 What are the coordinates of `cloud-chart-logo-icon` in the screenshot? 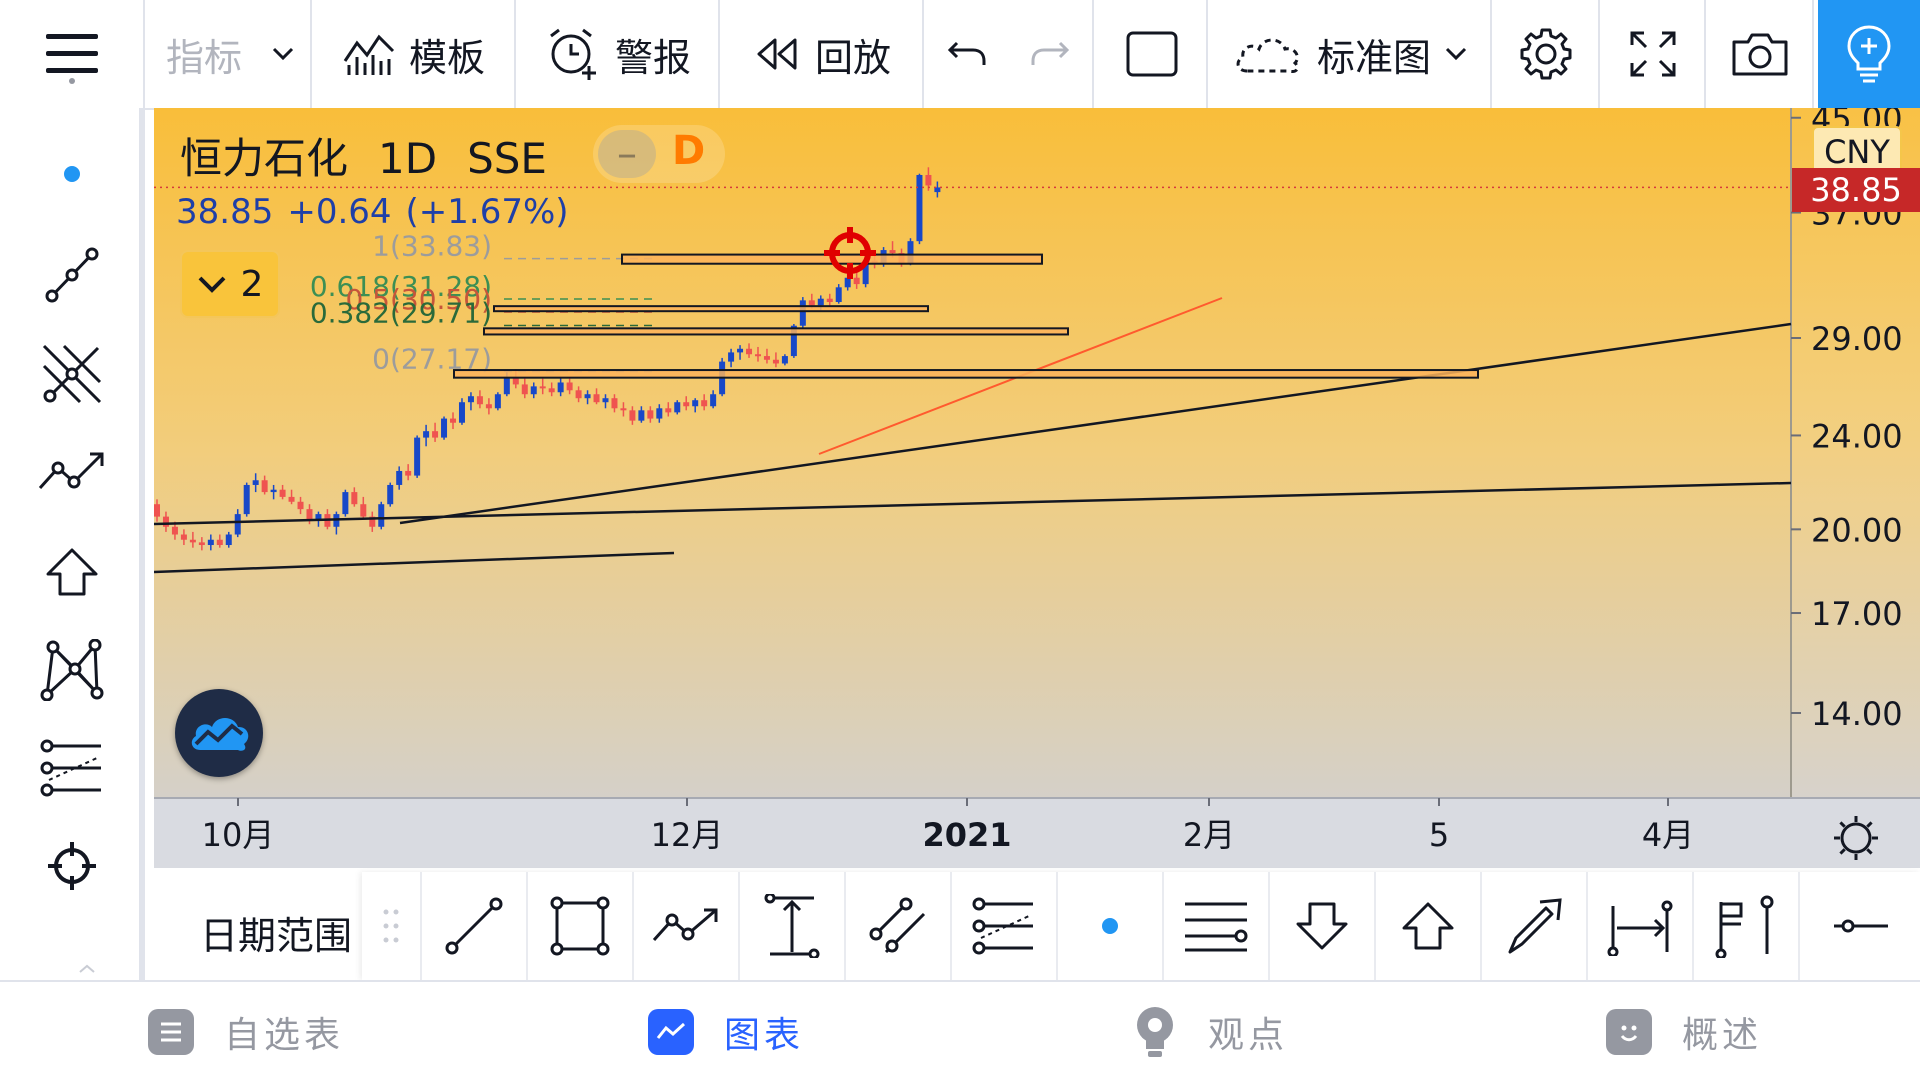 It's located at (220, 734).